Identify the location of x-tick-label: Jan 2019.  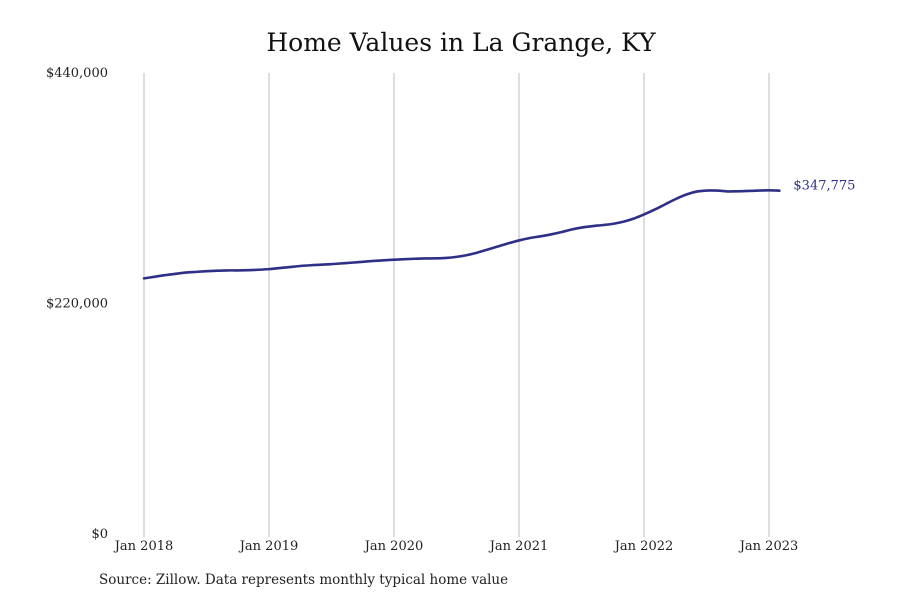
(268, 546).